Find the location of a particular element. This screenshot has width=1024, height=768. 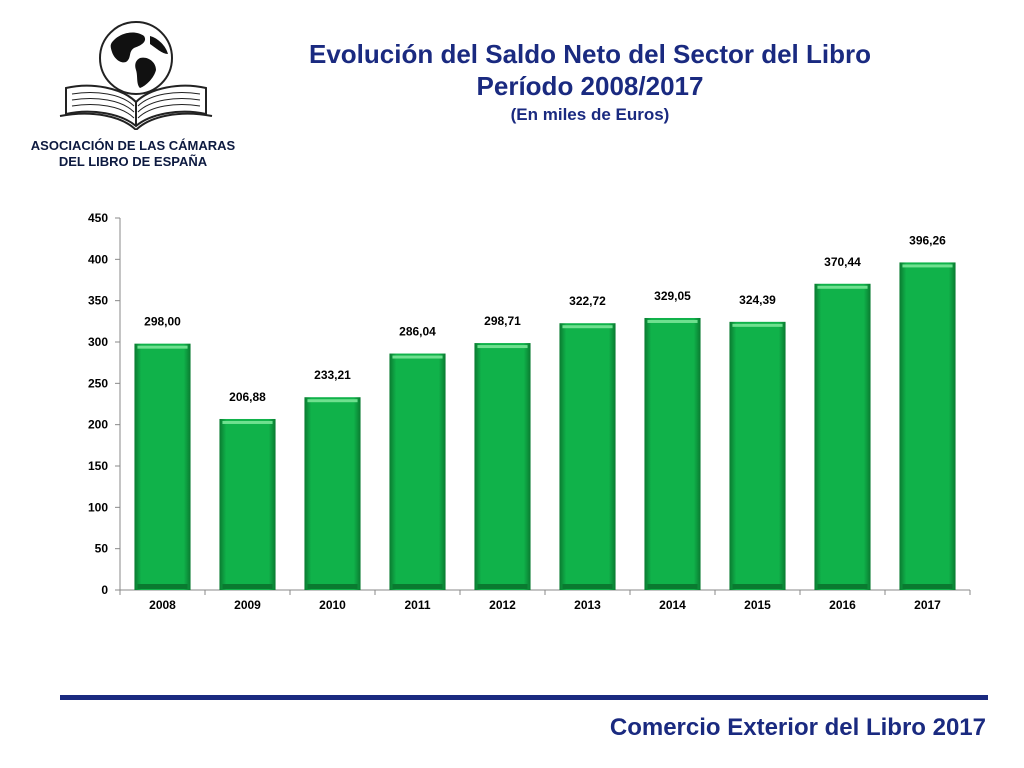

title-units: (En miles de Euros) is located at coordinates (590, 114).